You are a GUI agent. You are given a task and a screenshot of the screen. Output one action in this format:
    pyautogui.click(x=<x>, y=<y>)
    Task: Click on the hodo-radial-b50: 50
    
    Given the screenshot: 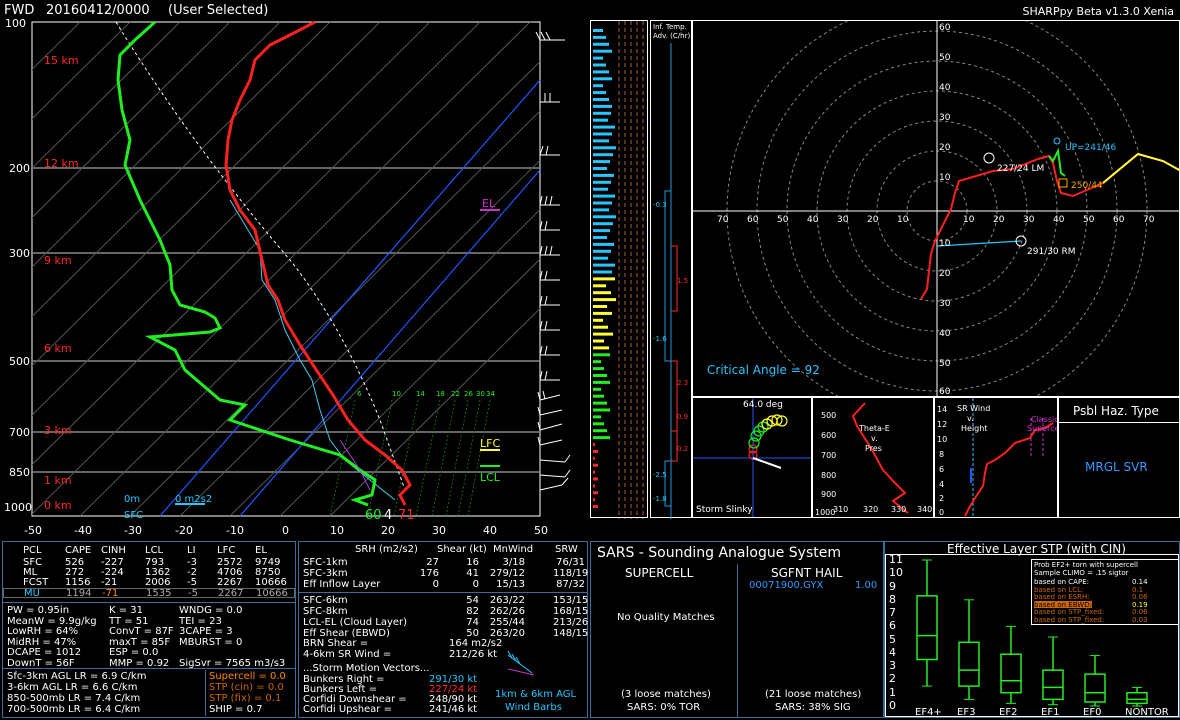 What is the action you would take?
    pyautogui.click(x=945, y=364)
    